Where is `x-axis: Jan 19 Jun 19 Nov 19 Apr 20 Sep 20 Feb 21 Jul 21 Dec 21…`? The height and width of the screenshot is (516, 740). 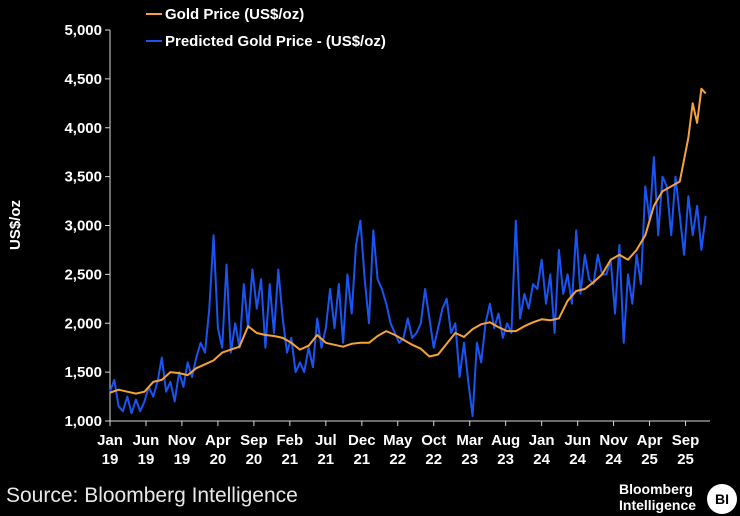 x-axis: Jan 19 Jun 19 Nov 19 Apr 20 Sep 20 Feb 21 Jul 21 Dec 21… is located at coordinates (403, 444).